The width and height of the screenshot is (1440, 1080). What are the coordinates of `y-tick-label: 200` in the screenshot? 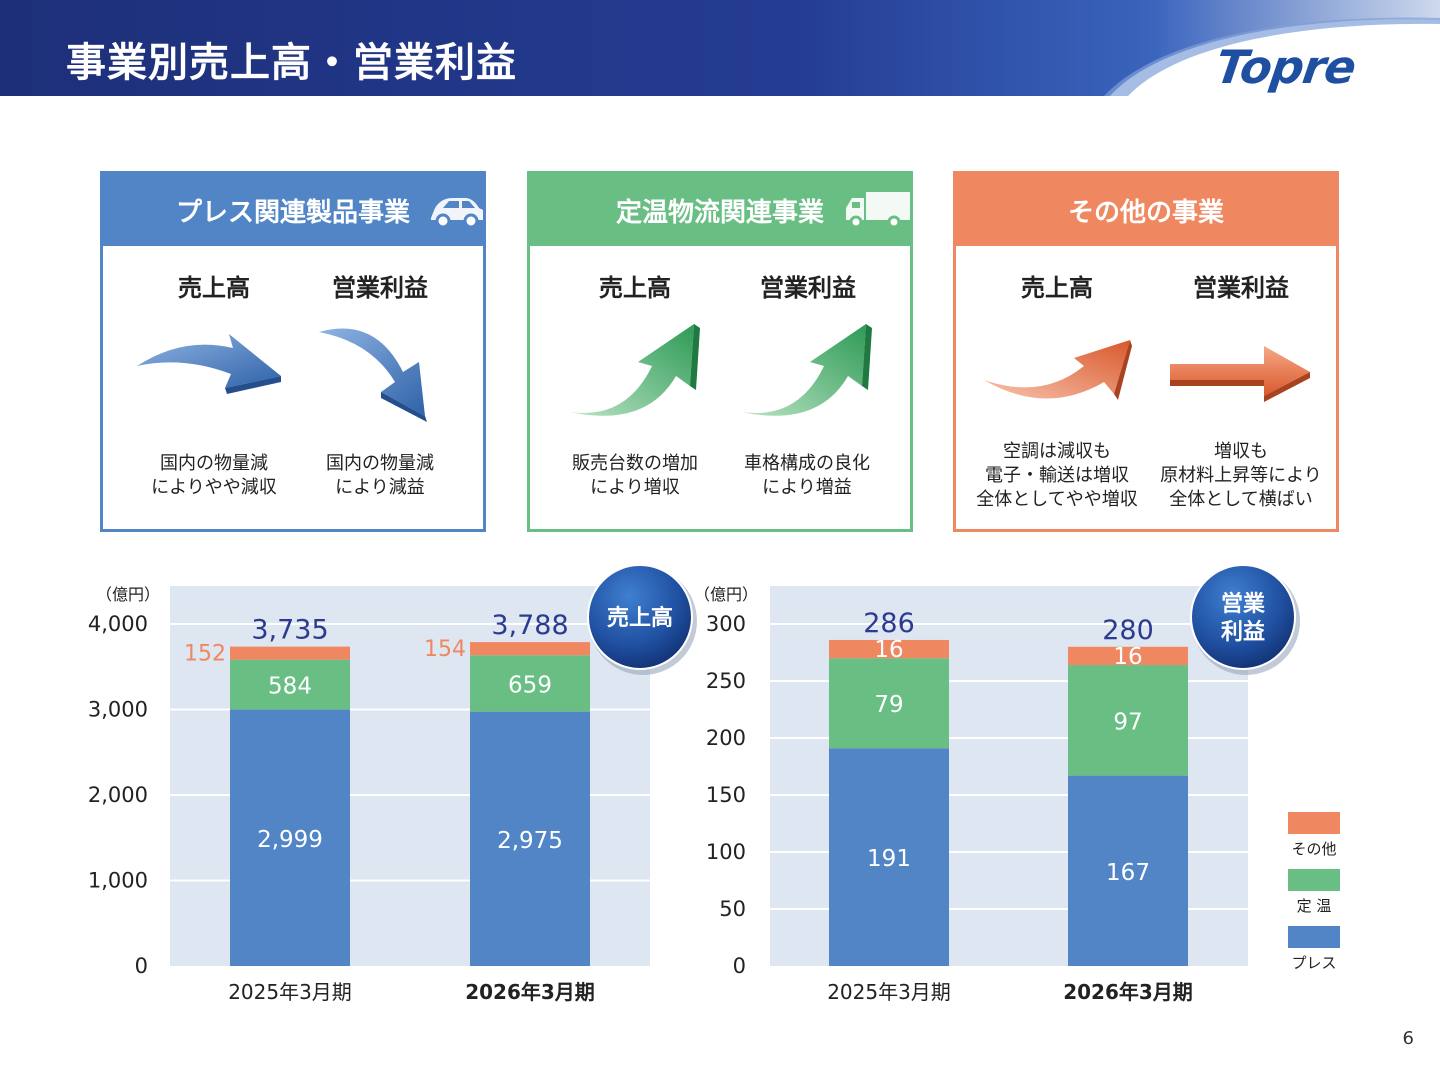 It's located at (726, 738).